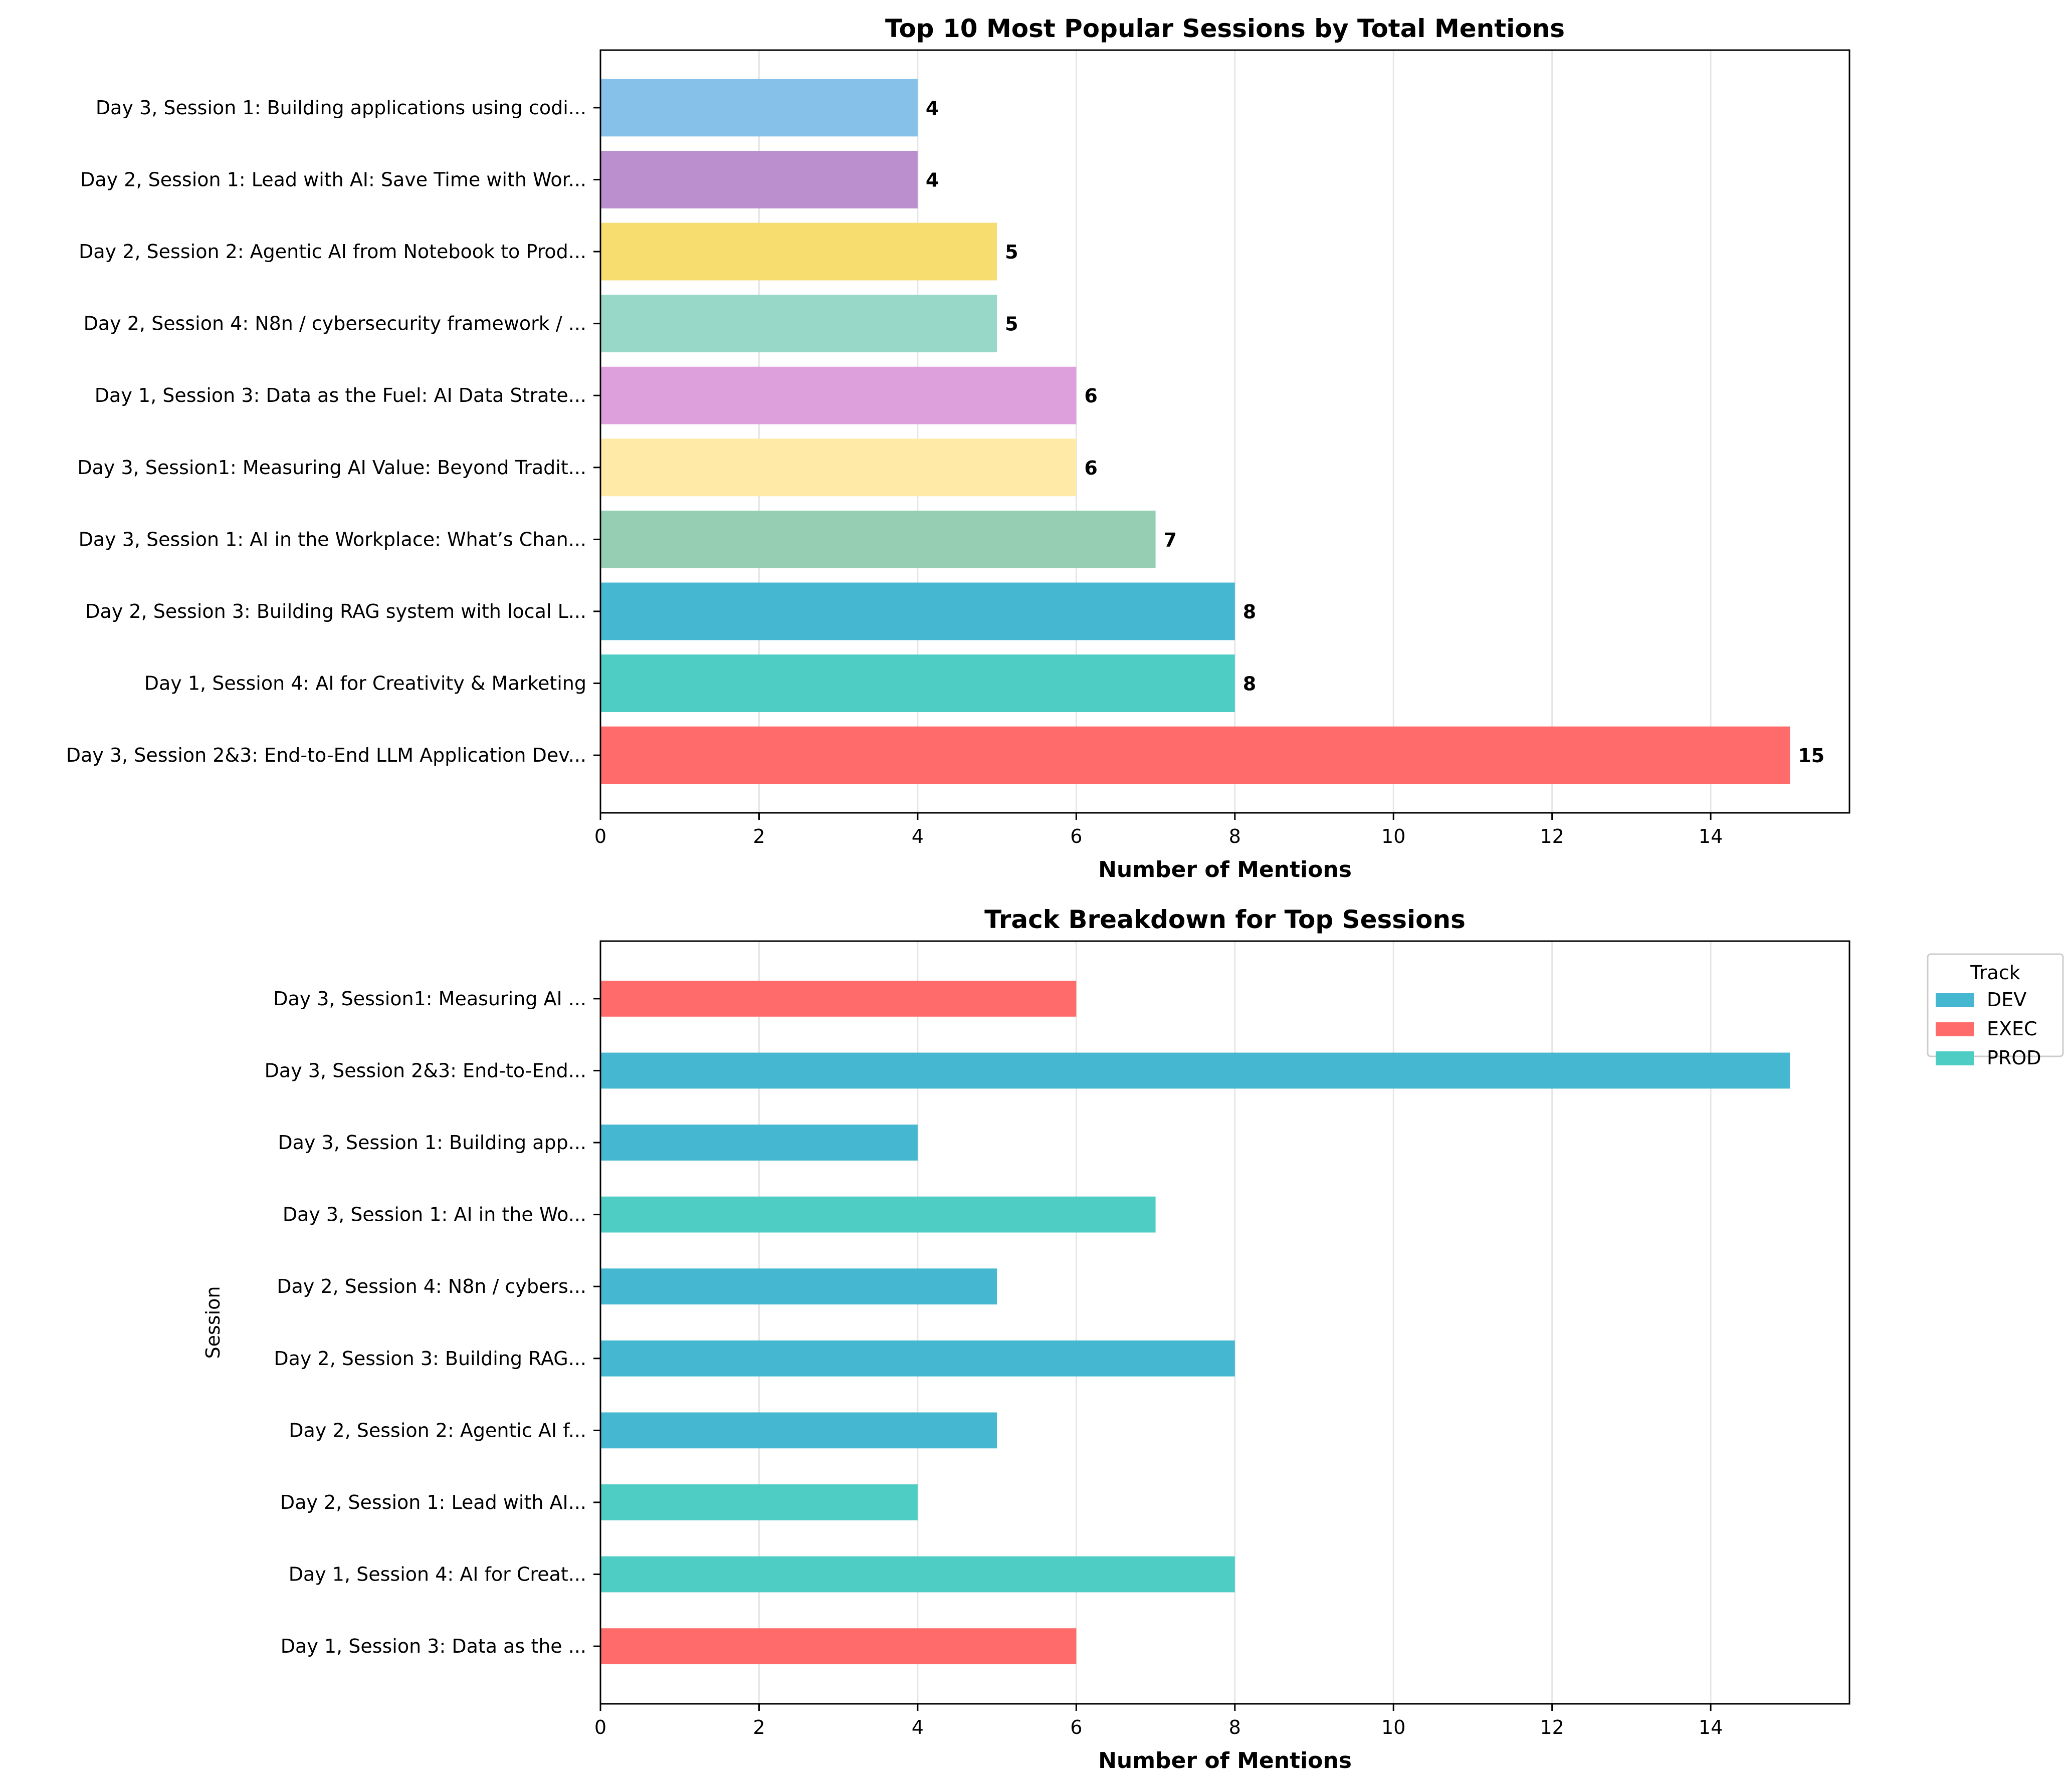 This screenshot has width=2072, height=1788. I want to click on legend-label-dev: DEV, so click(2006, 1000).